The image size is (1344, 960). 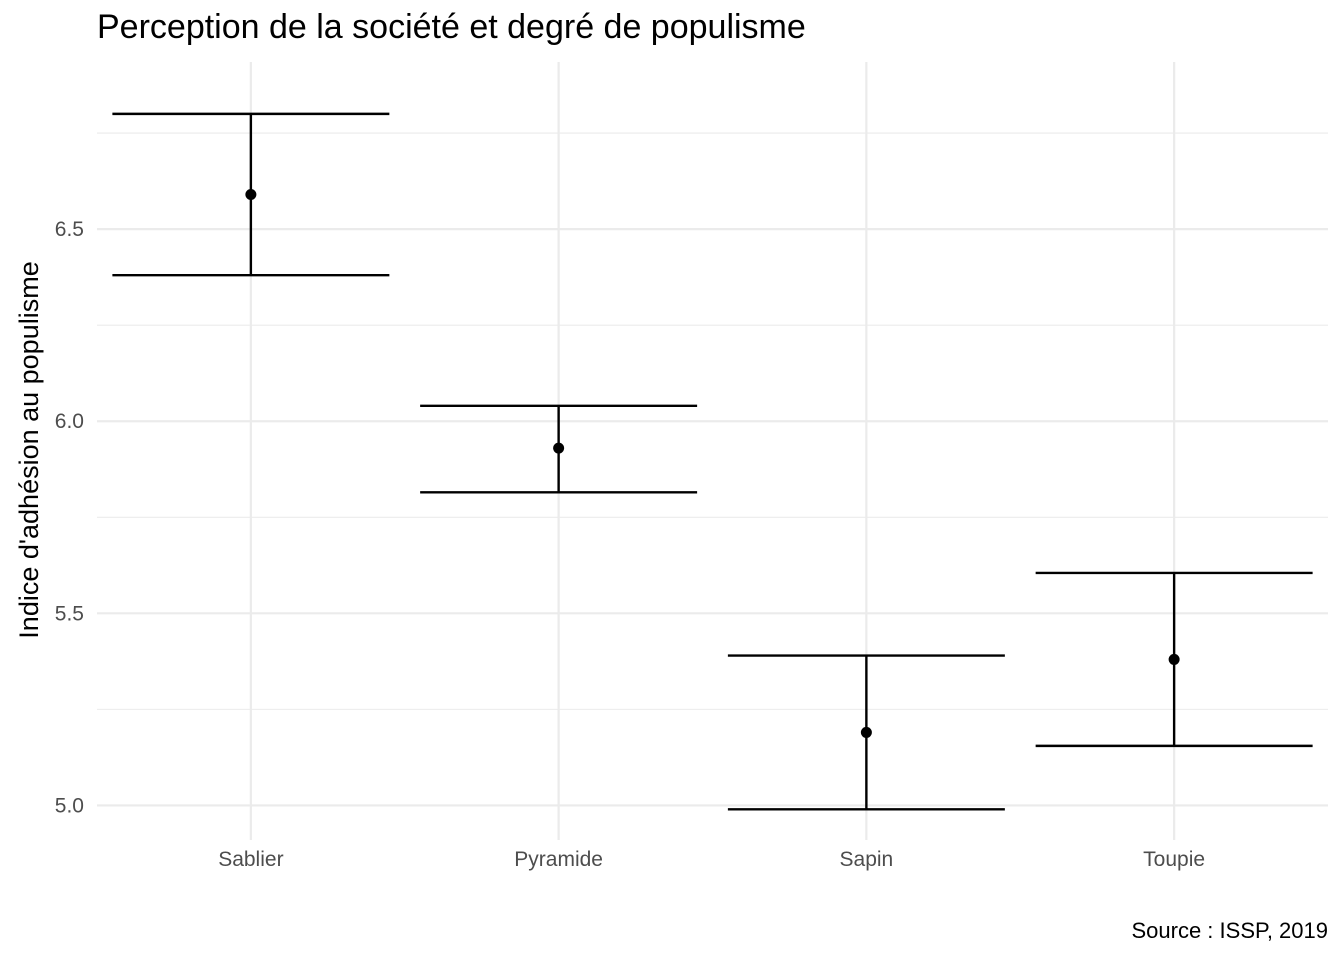 I want to click on y-tick-labels: 5.0 5.5 6.0 6.5, so click(x=69, y=517).